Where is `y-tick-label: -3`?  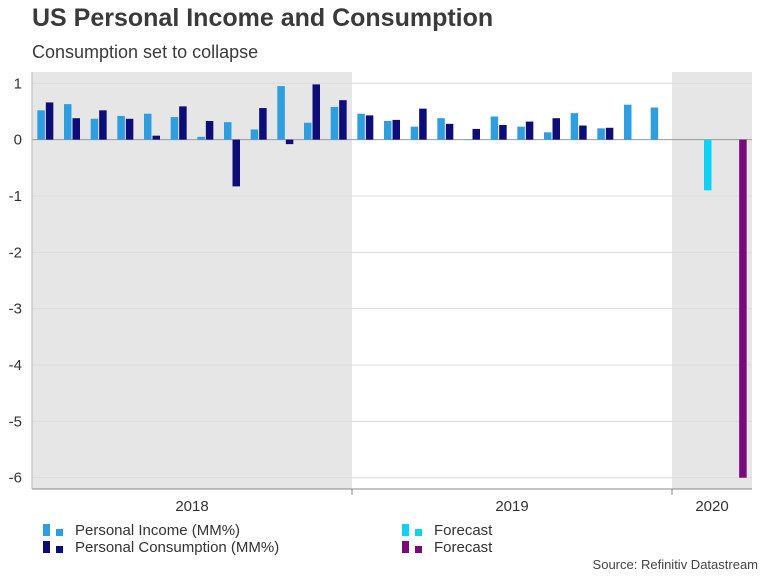
y-tick-label: -3 is located at coordinates (15, 309).